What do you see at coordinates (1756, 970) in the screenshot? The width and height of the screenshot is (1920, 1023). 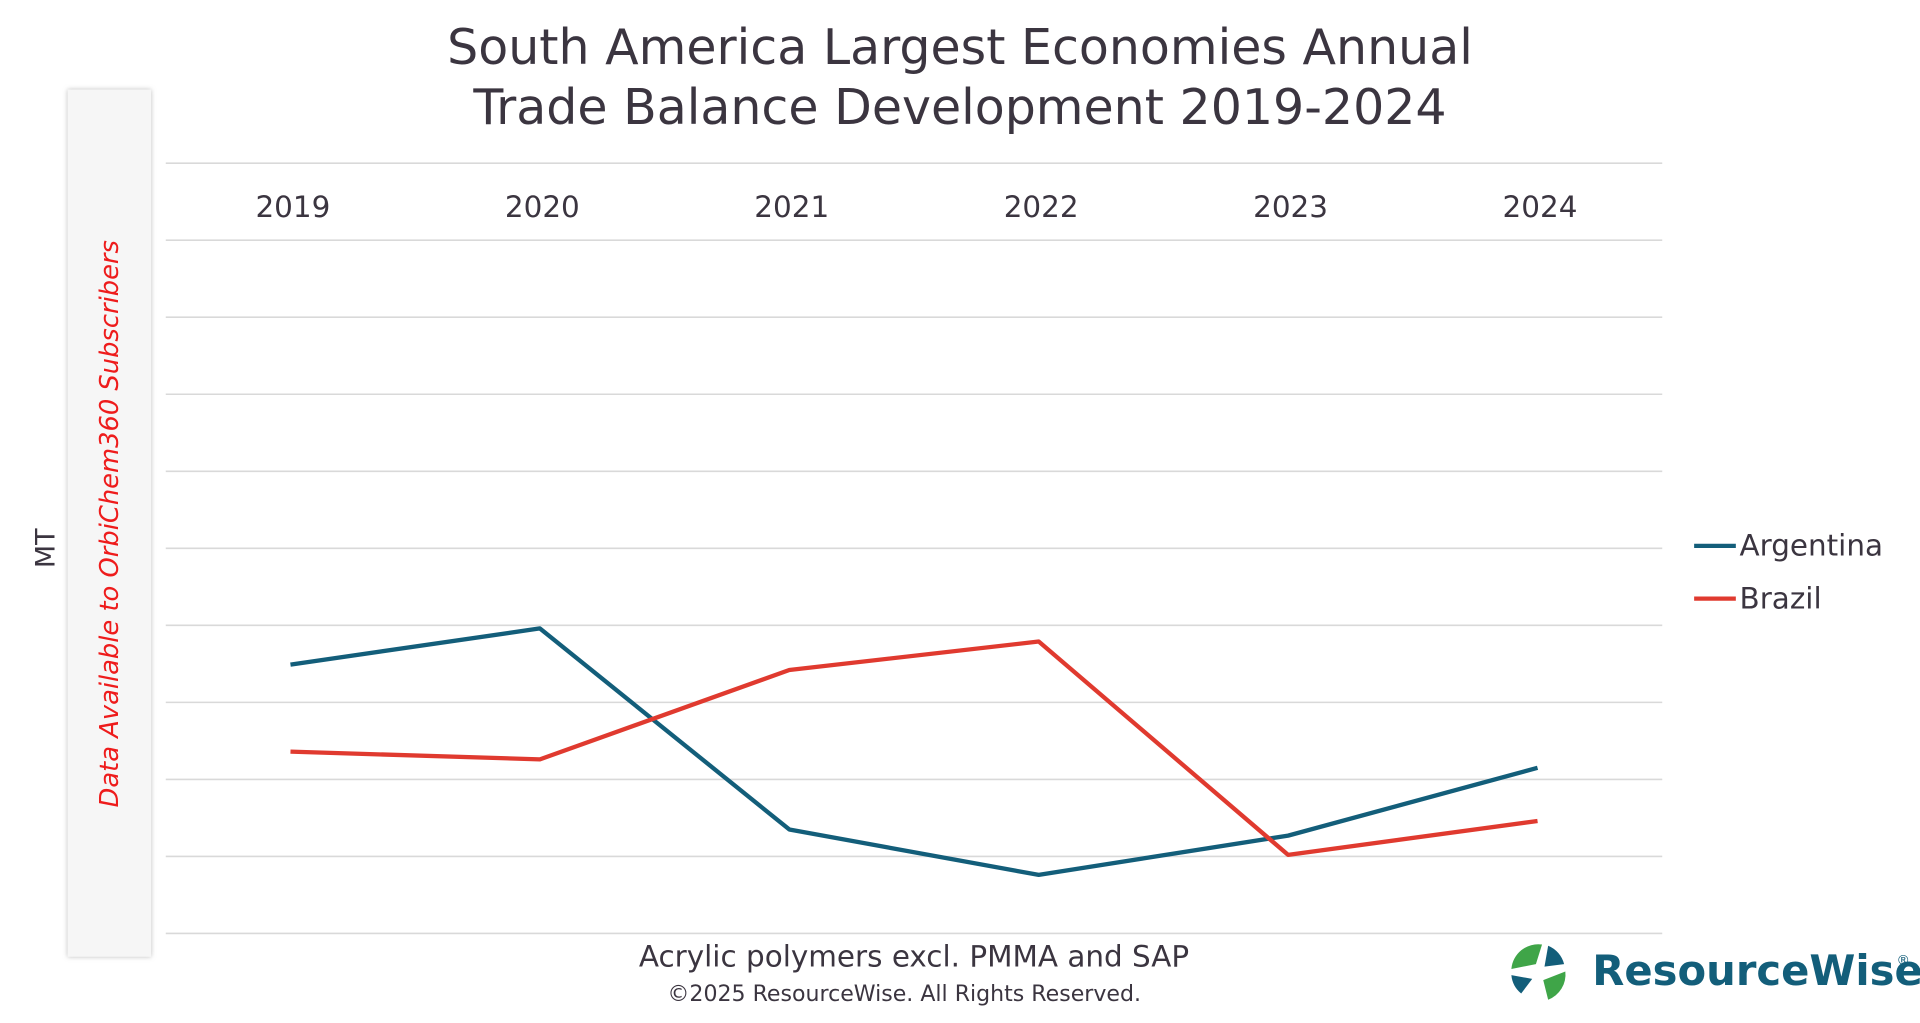 I see `brand: ResourceWise` at bounding box center [1756, 970].